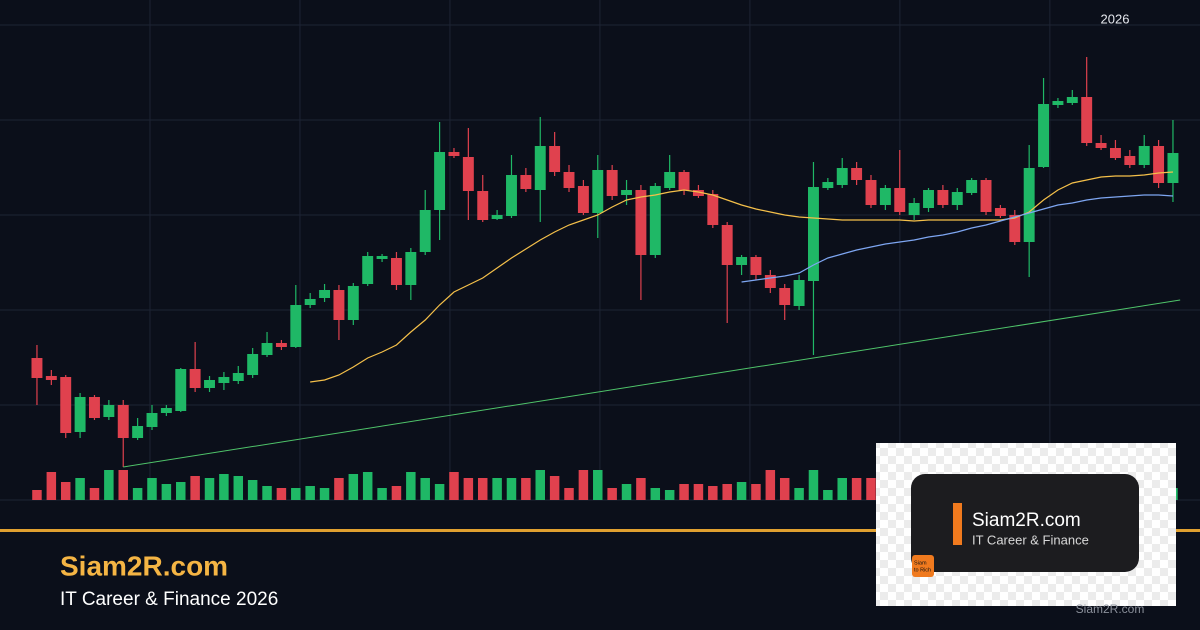  I want to click on logo-card, so click(1025, 523).